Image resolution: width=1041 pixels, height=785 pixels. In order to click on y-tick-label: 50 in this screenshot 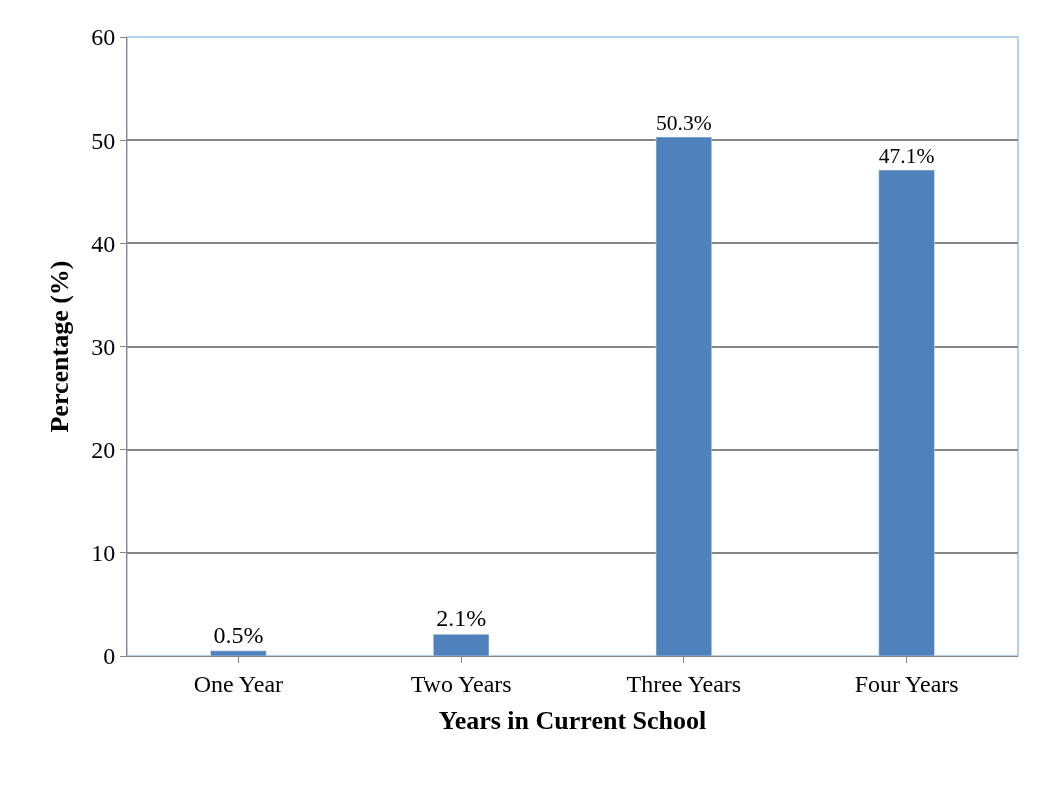, I will do `click(103, 140)`.